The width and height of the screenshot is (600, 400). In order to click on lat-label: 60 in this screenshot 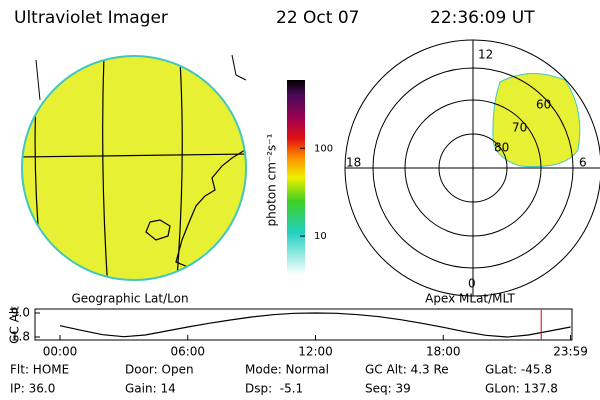, I will do `click(543, 105)`.